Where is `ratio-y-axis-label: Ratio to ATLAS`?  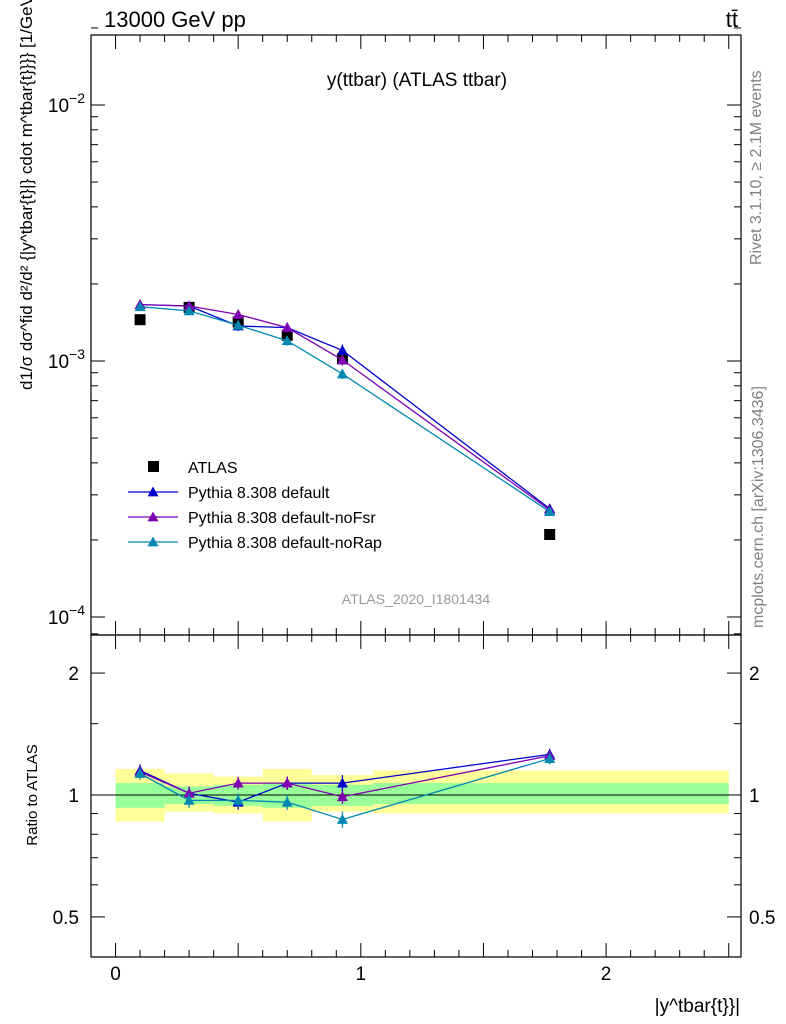
ratio-y-axis-label: Ratio to ATLAS is located at coordinates (32, 794).